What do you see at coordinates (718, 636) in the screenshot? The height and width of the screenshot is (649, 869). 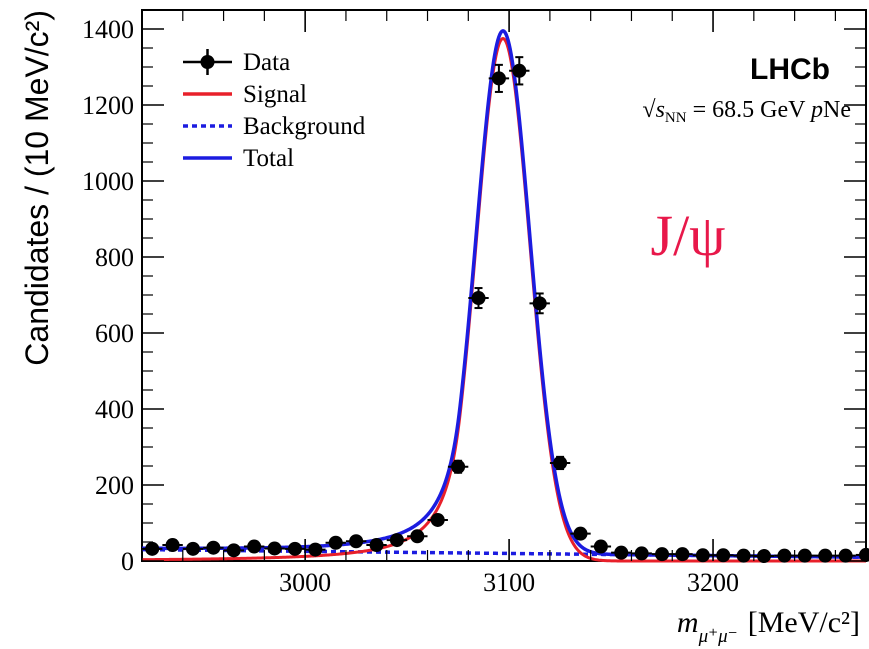 I see `x-axis-label-sub: μ⁺μ⁻` at bounding box center [718, 636].